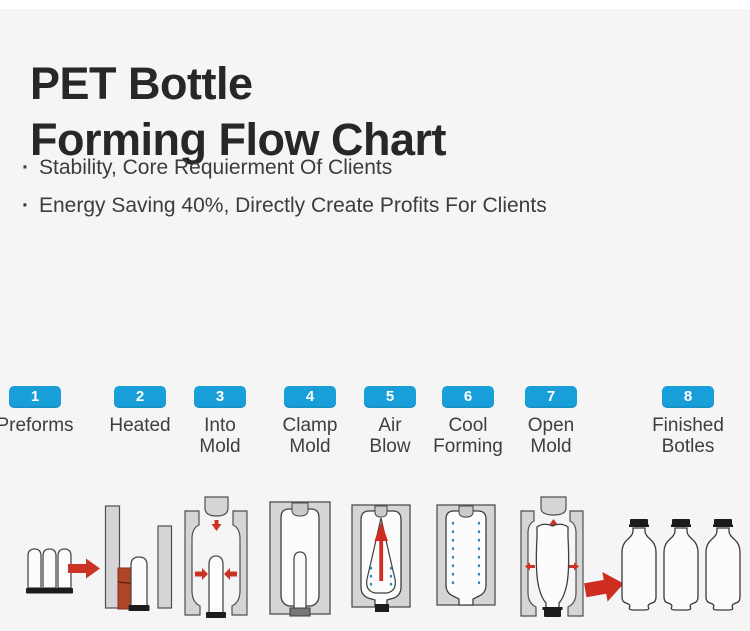 The width and height of the screenshot is (750, 631). Describe the element at coordinates (140, 411) in the screenshot. I see `step-2-heated: 2 Heated` at that location.